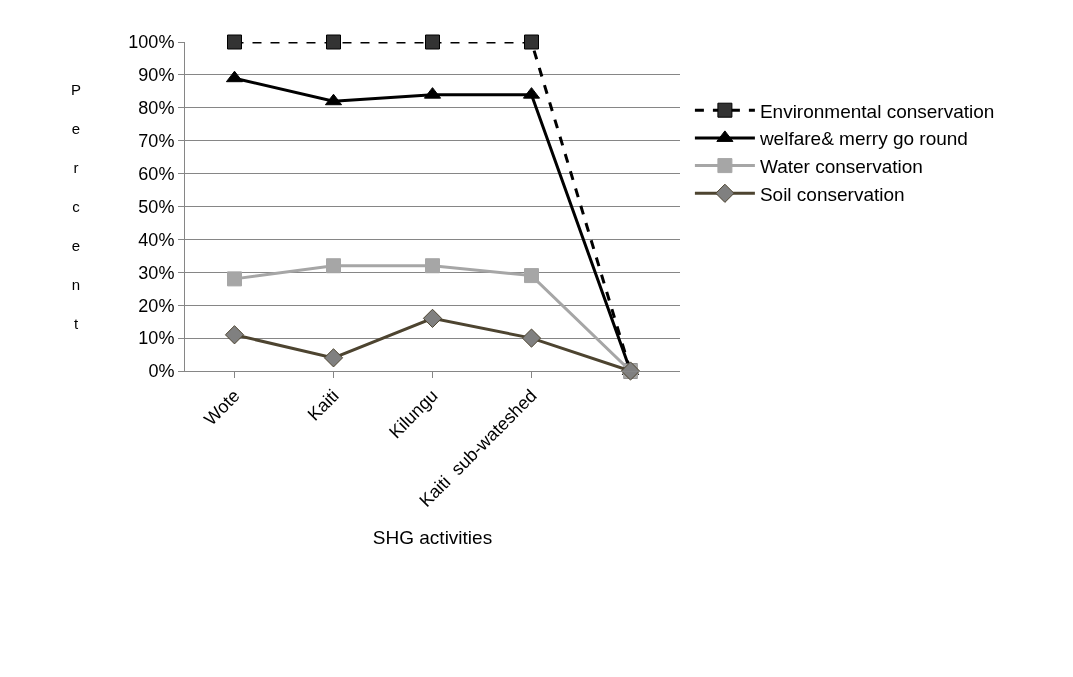  What do you see at coordinates (156, 108) in the screenshot?
I see `y-tick-label: 80%` at bounding box center [156, 108].